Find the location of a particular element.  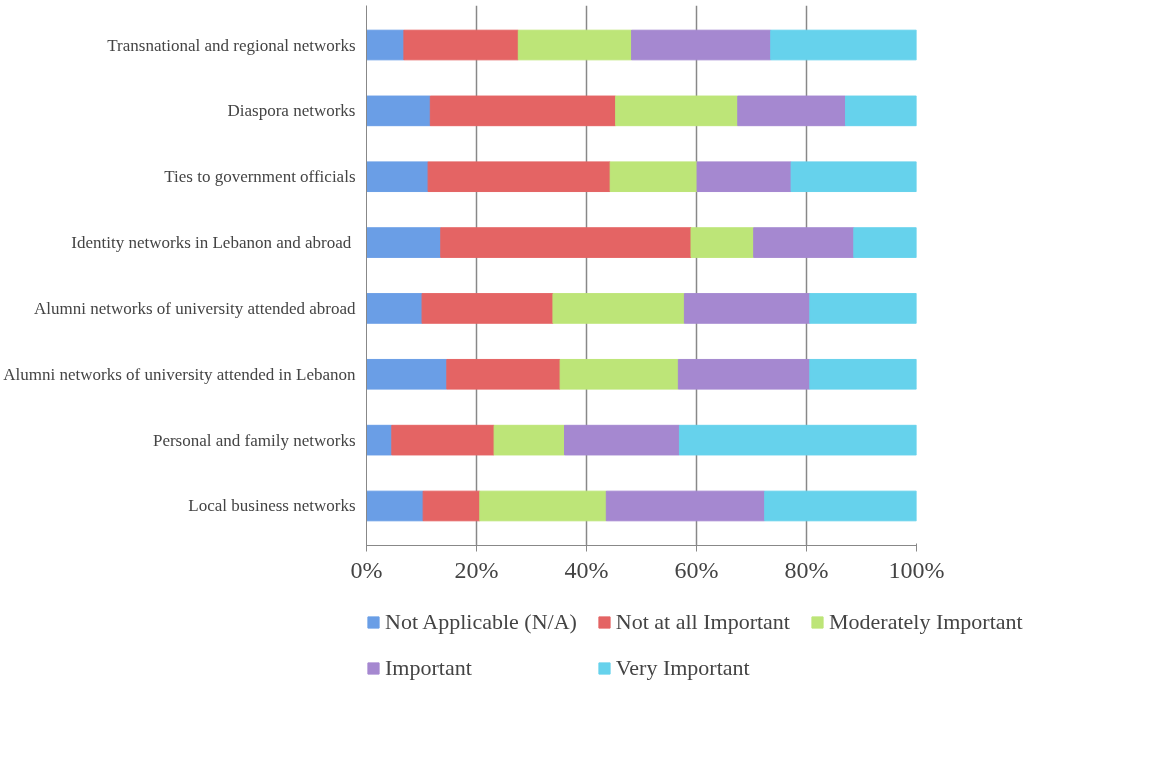

y-tick-label: Local business networks is located at coordinates (272, 506).